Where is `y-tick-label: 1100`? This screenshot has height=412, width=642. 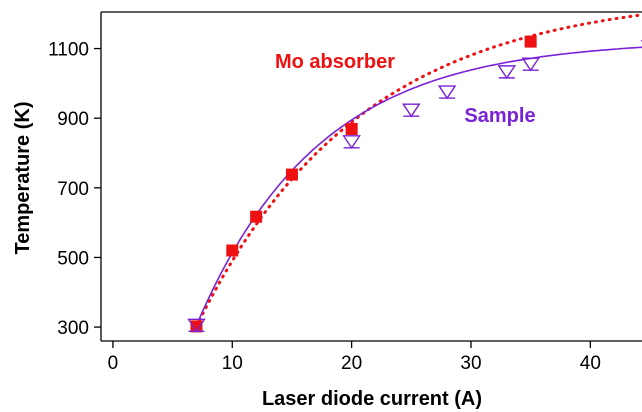 y-tick-label: 1100 is located at coordinates (68, 50).